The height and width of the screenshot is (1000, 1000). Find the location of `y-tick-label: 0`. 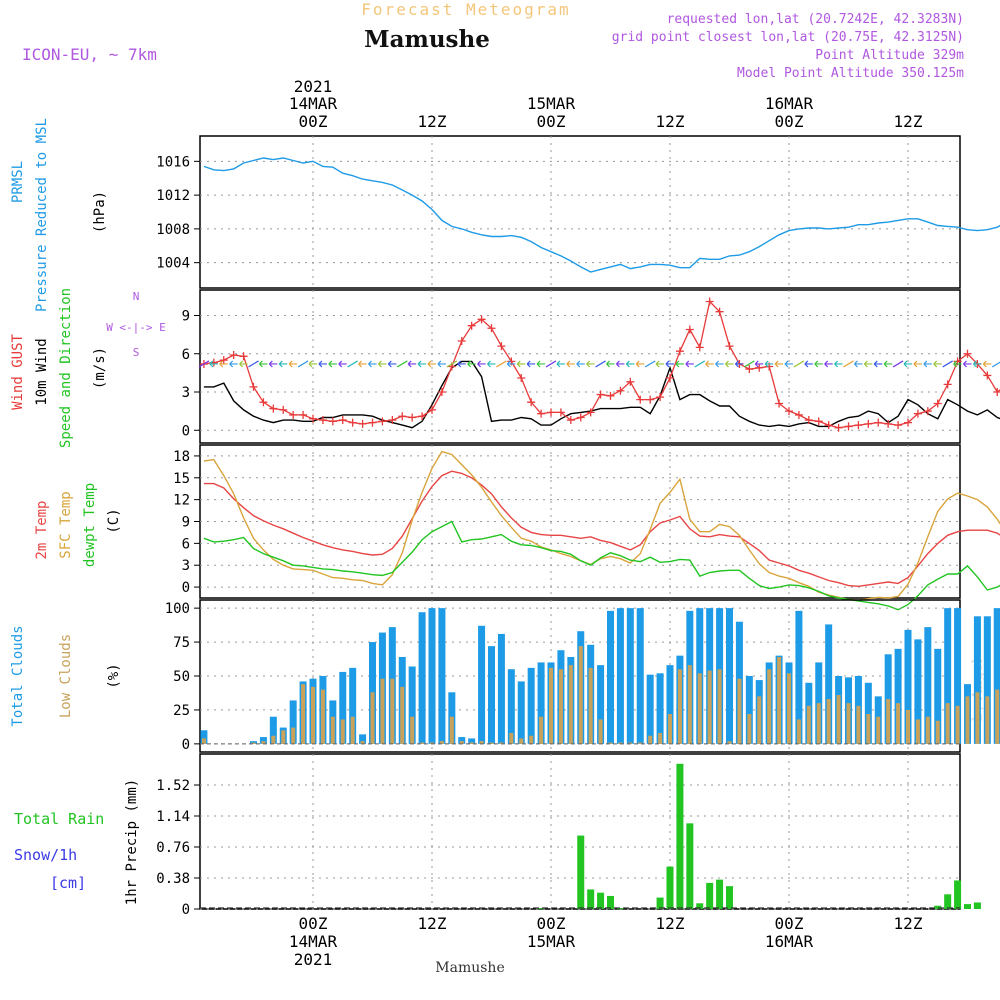

y-tick-label: 0 is located at coordinates (186, 431).